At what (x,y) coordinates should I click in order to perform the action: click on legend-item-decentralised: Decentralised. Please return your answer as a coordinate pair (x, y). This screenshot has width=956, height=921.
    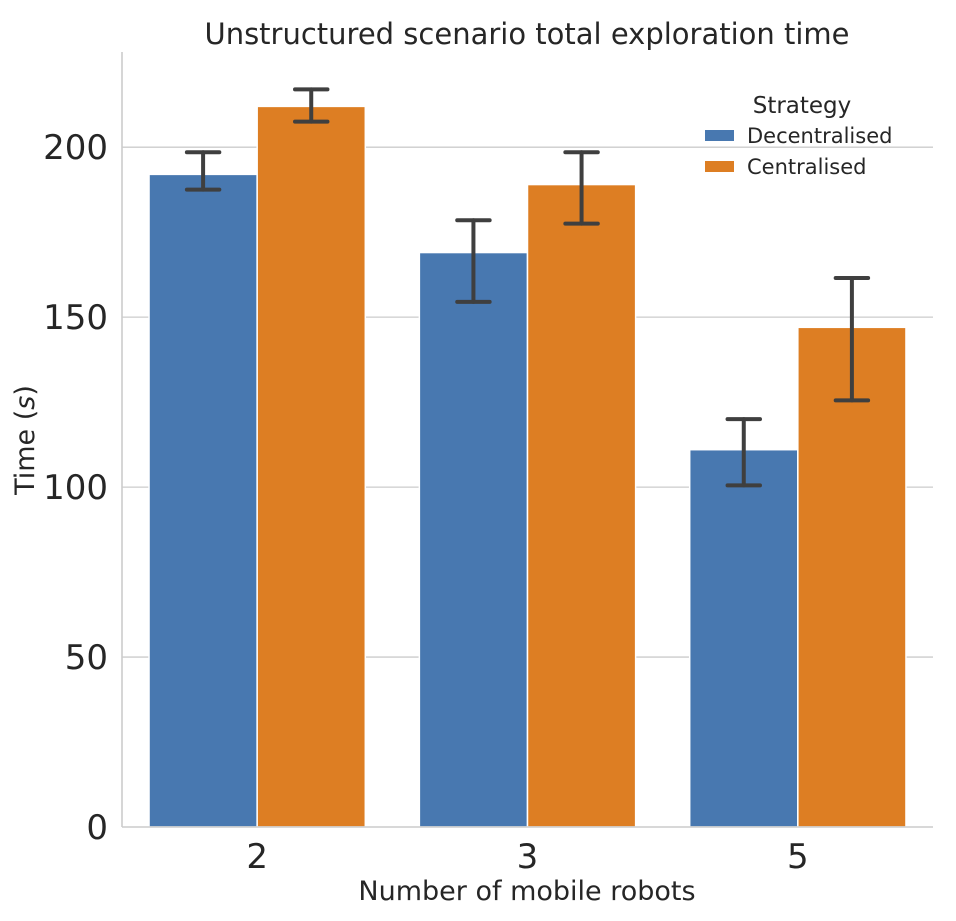
    Looking at the image, I should click on (798, 136).